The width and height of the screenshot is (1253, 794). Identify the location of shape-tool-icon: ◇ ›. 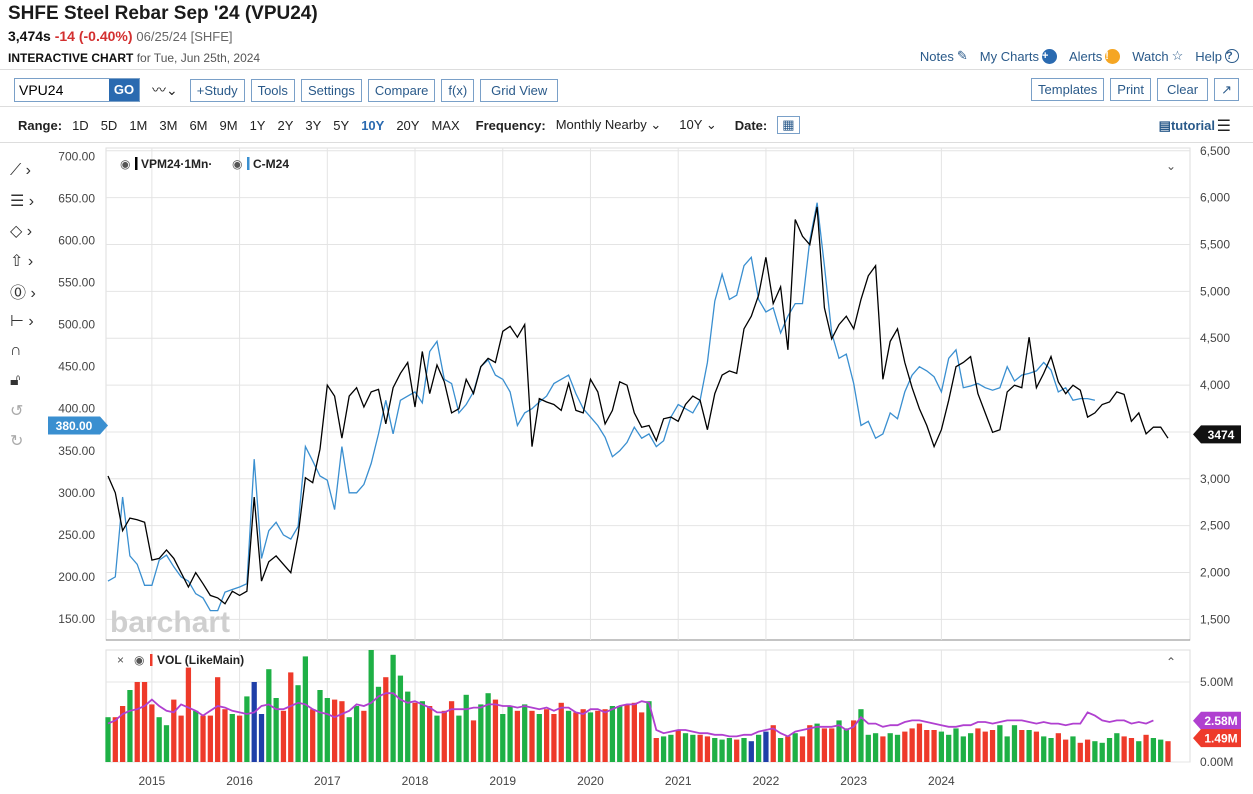
(21, 231).